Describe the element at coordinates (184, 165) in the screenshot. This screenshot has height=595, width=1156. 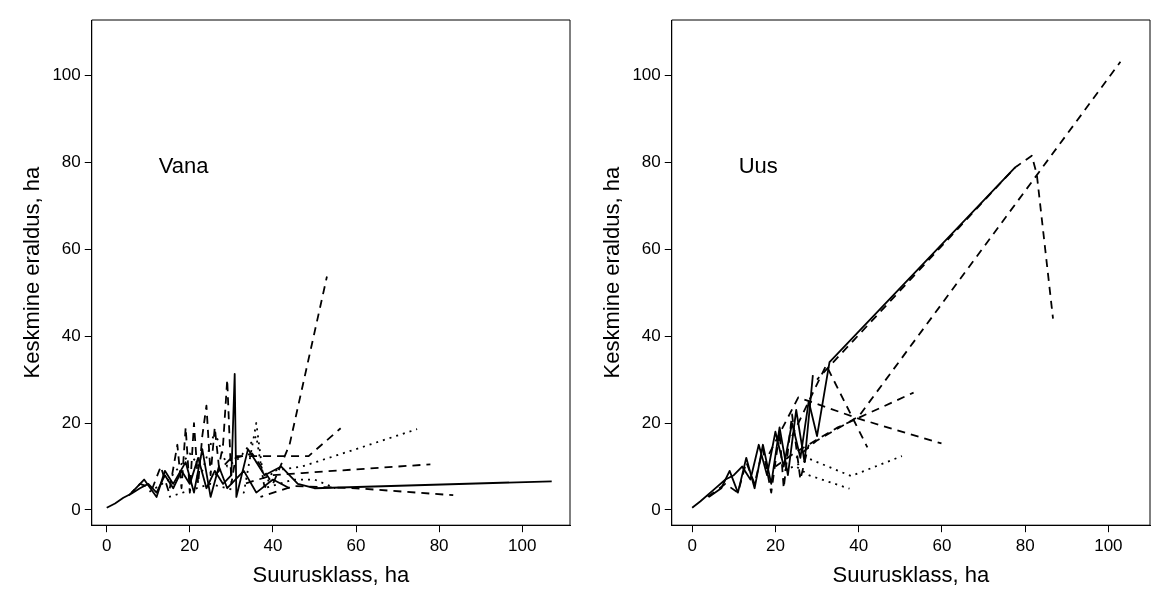
I see `annotation: Vana` at that location.